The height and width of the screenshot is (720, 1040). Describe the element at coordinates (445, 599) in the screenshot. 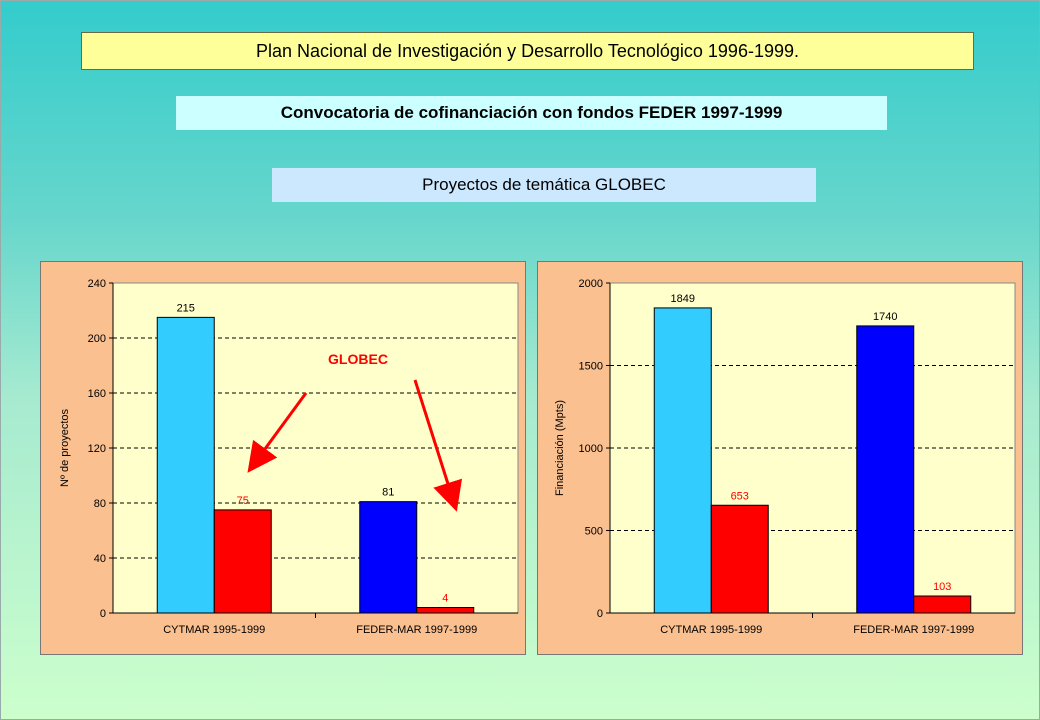

I see `left-data-label: 4` at that location.